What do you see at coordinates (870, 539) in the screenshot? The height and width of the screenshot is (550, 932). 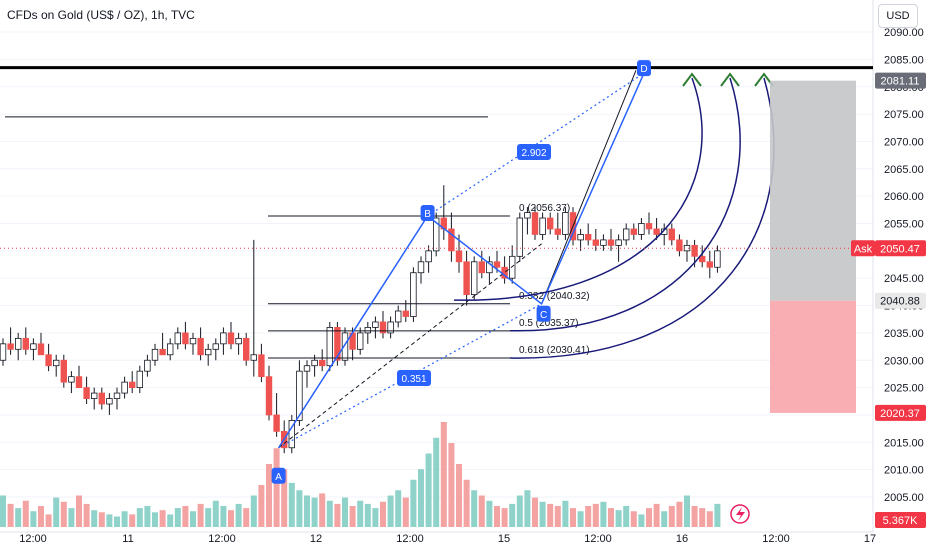 I see `time-tick: 17` at bounding box center [870, 539].